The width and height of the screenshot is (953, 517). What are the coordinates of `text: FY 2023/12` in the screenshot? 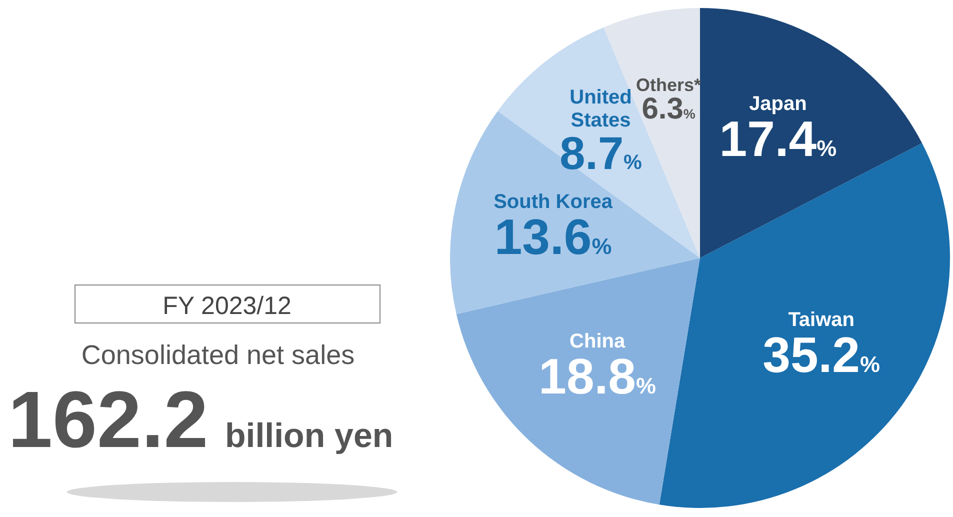 It's located at (227, 306).